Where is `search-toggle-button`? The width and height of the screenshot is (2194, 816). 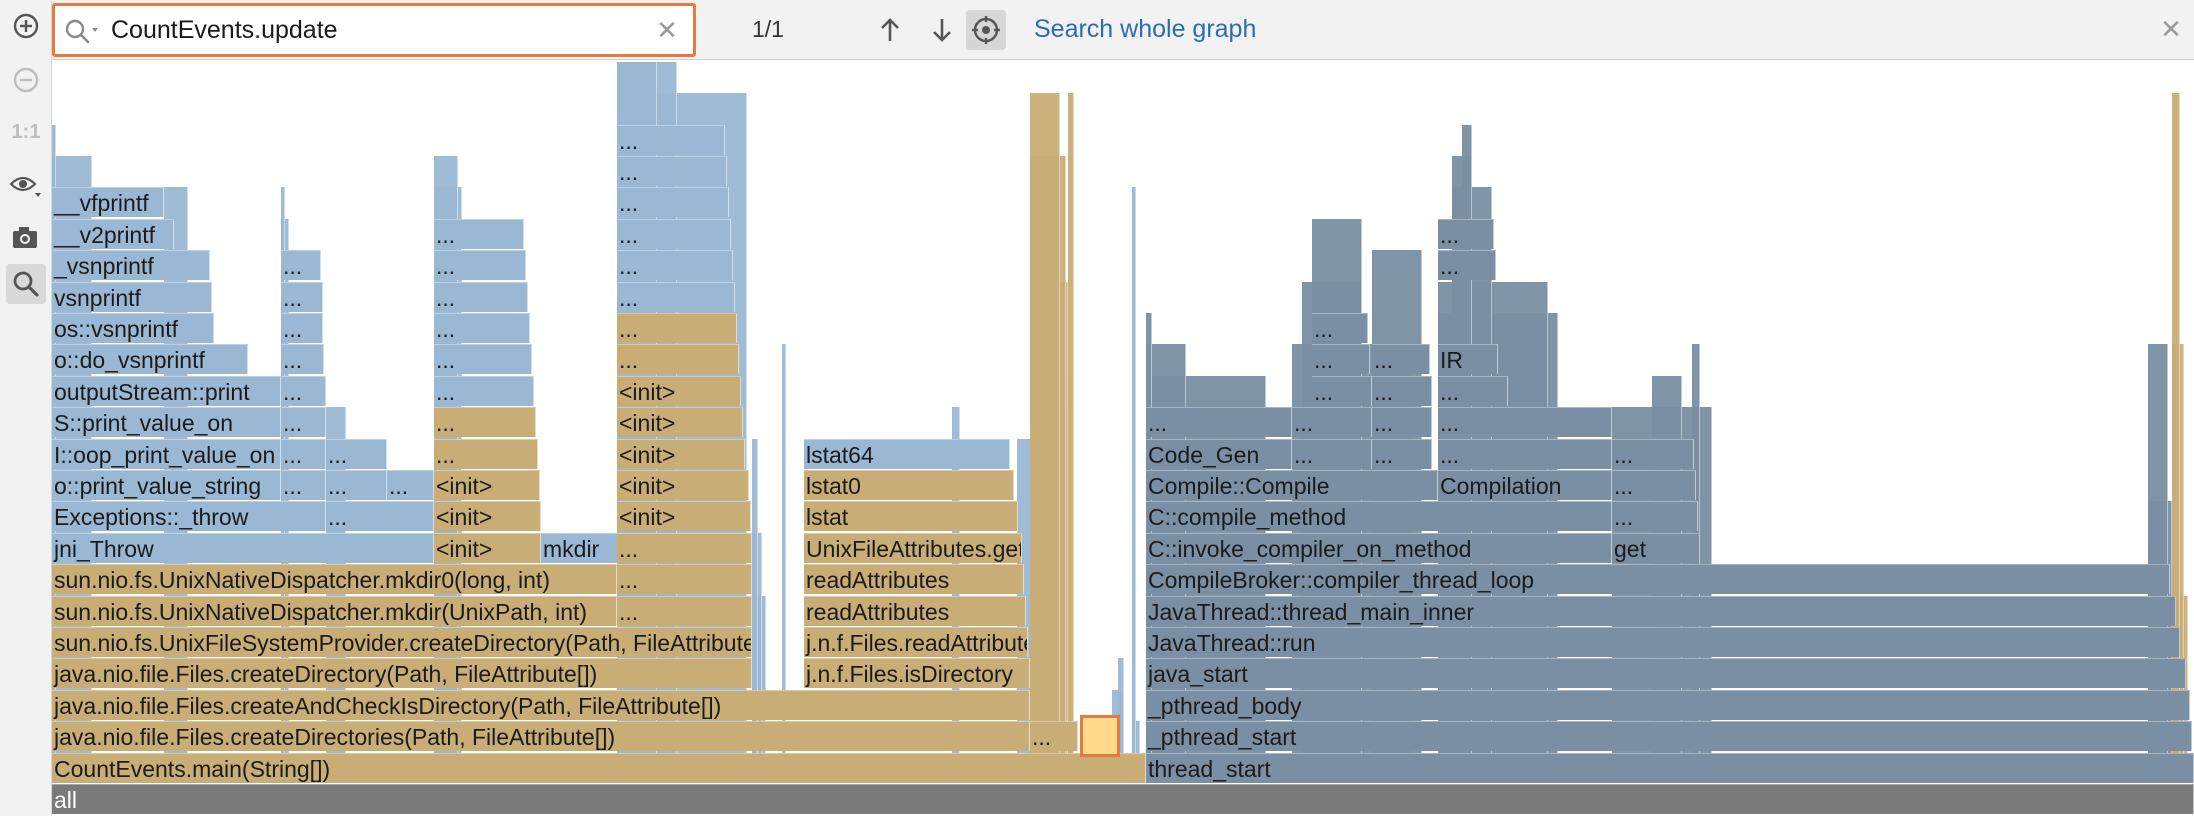
search-toggle-button is located at coordinates (26, 284).